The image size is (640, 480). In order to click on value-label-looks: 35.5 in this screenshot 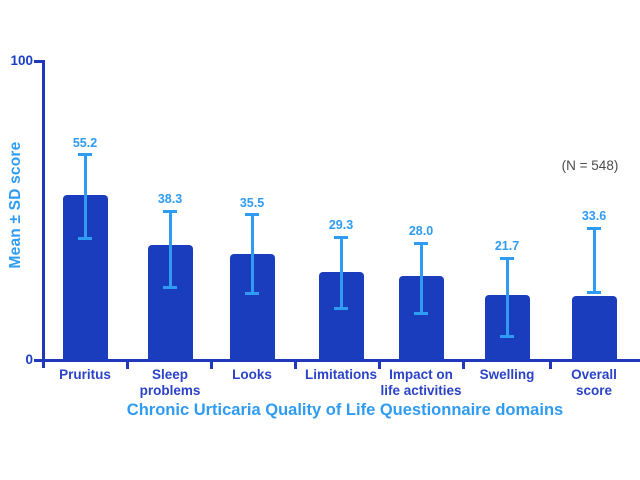, I will do `click(252, 202)`.